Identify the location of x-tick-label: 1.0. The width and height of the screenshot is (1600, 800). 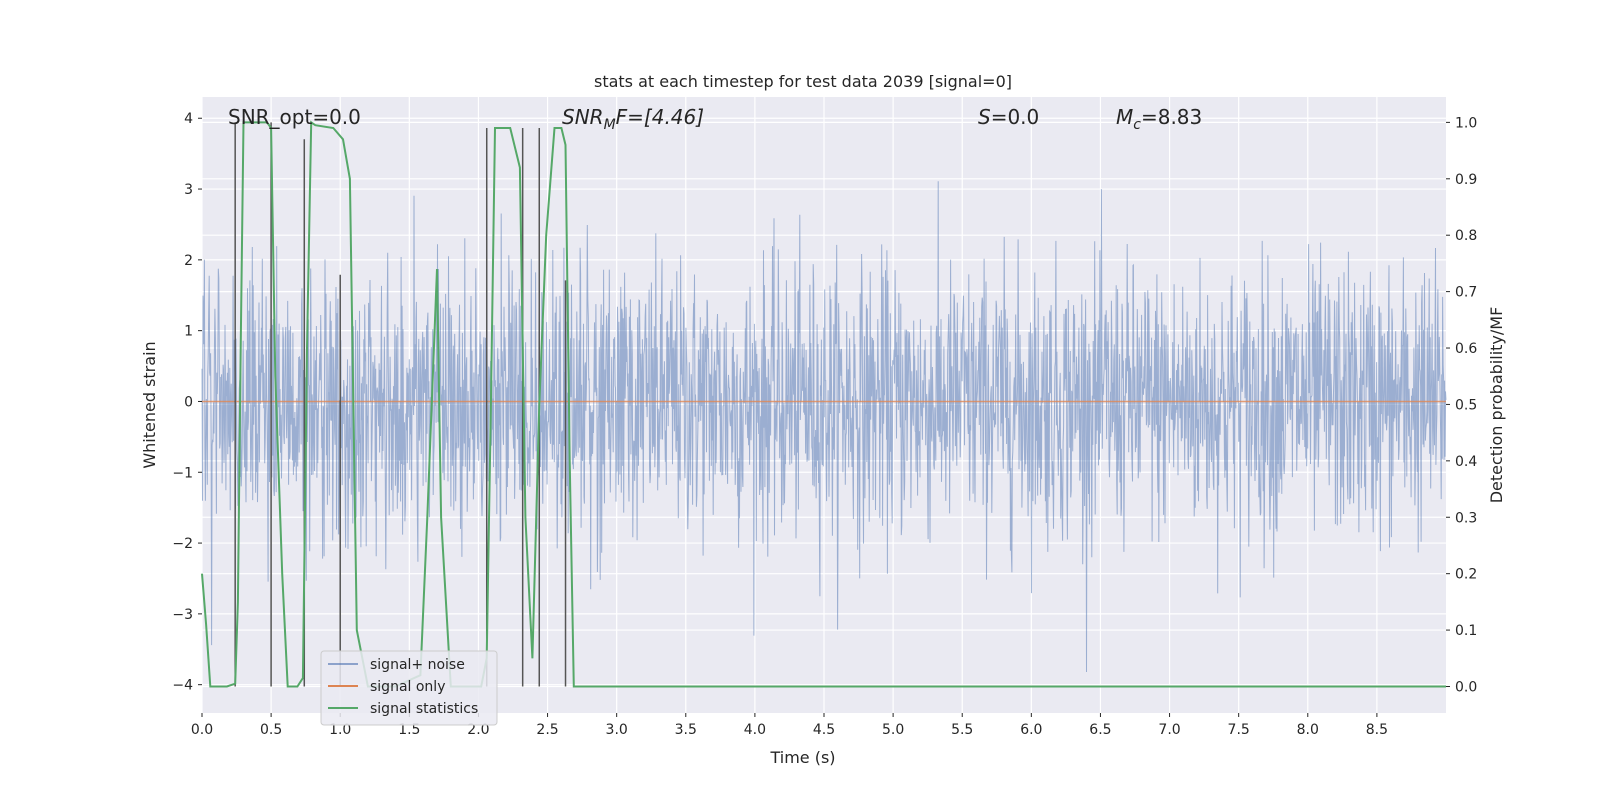
(340, 730).